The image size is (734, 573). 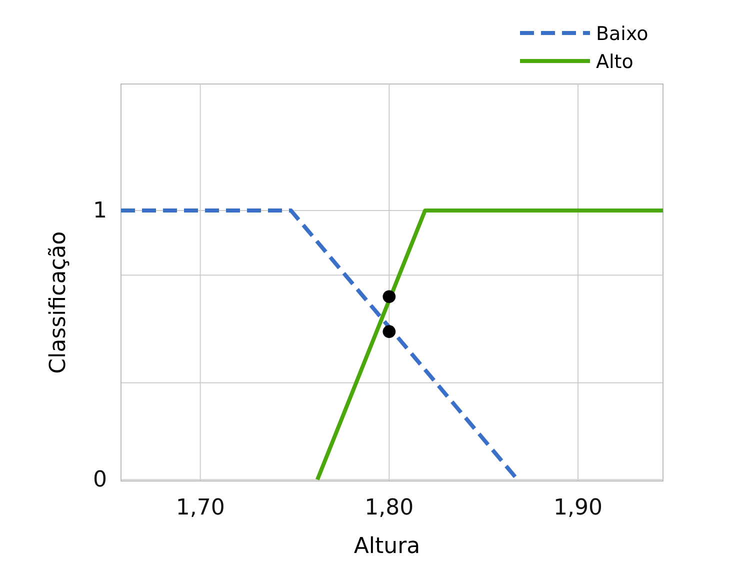 I want to click on x-axis-title: Altura, so click(x=387, y=546).